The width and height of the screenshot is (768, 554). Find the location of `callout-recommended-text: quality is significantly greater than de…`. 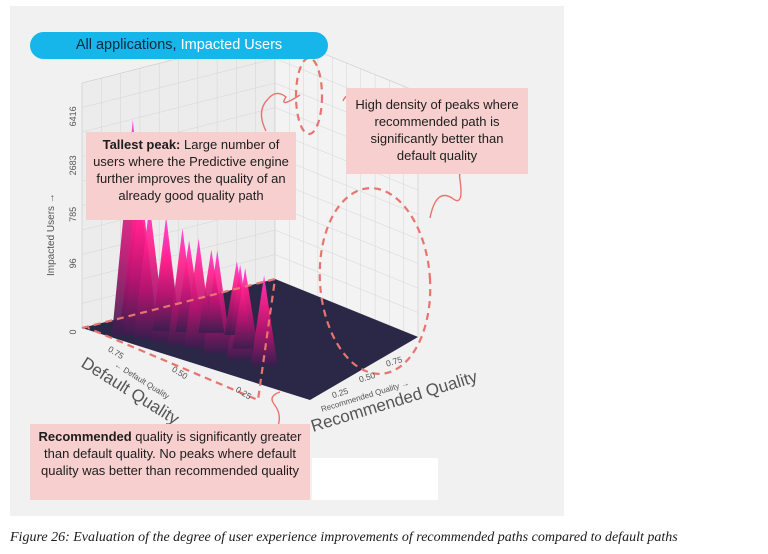

callout-recommended-text: quality is significantly greater than de… is located at coordinates (171, 453).